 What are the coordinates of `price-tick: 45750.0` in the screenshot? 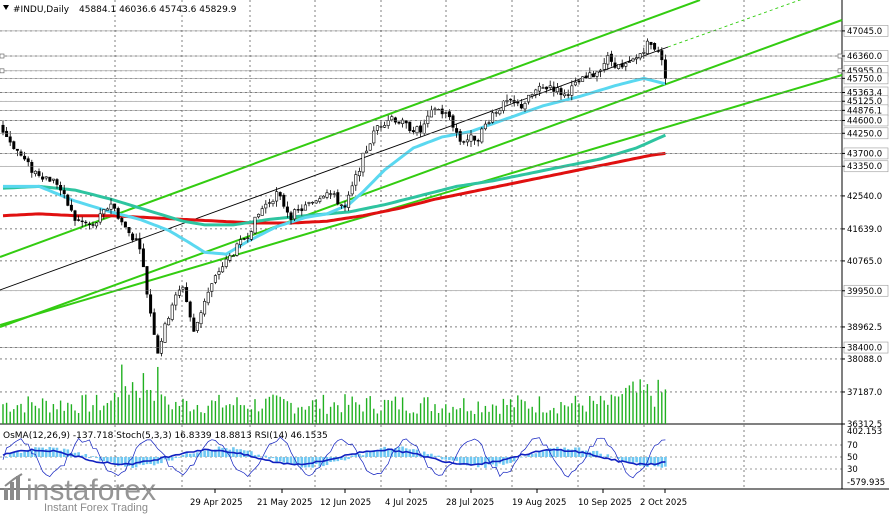 It's located at (865, 78).